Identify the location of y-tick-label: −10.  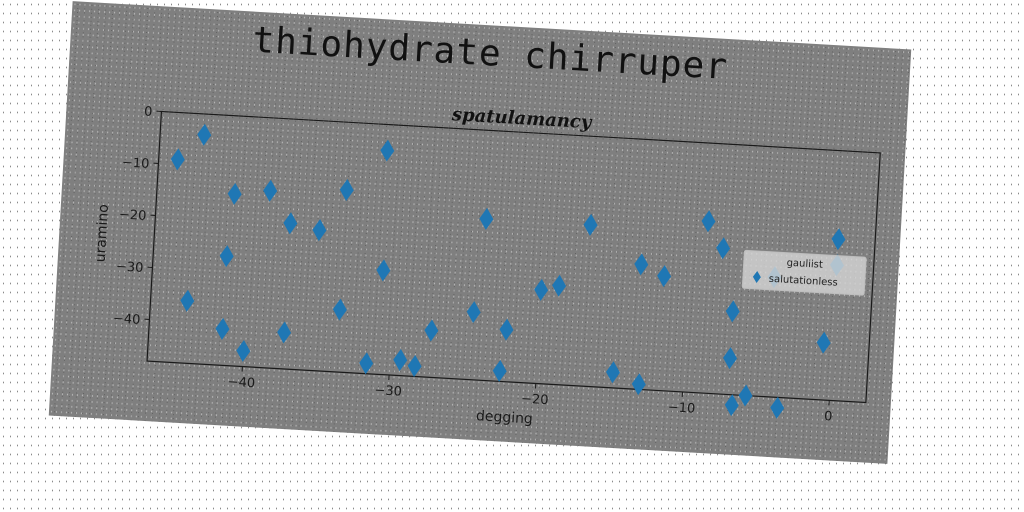
(136, 163).